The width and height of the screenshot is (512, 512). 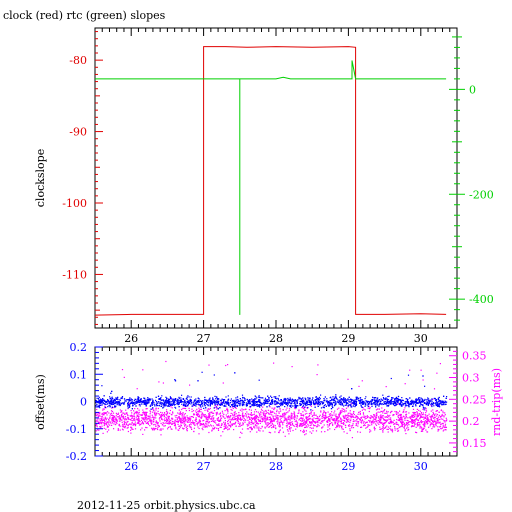 What do you see at coordinates (472, 89) in the screenshot?
I see `top-y2-tick-label: 0` at bounding box center [472, 89].